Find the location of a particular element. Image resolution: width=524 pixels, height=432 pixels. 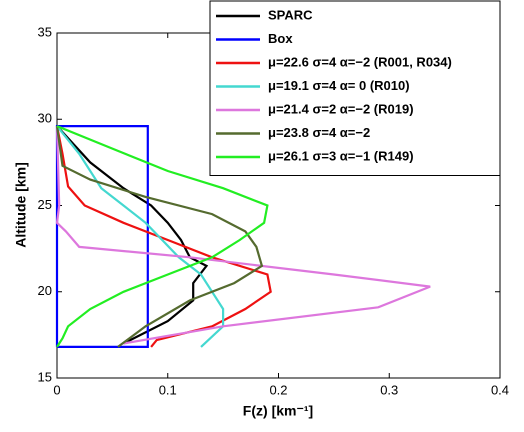

y-tick-label: 25 is located at coordinates (45, 204).